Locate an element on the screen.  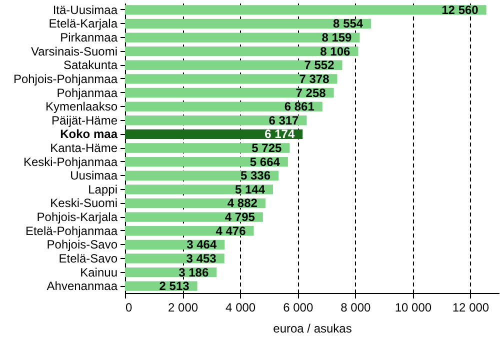
y-tick-label: Ahvenanmaa is located at coordinates (82, 286).